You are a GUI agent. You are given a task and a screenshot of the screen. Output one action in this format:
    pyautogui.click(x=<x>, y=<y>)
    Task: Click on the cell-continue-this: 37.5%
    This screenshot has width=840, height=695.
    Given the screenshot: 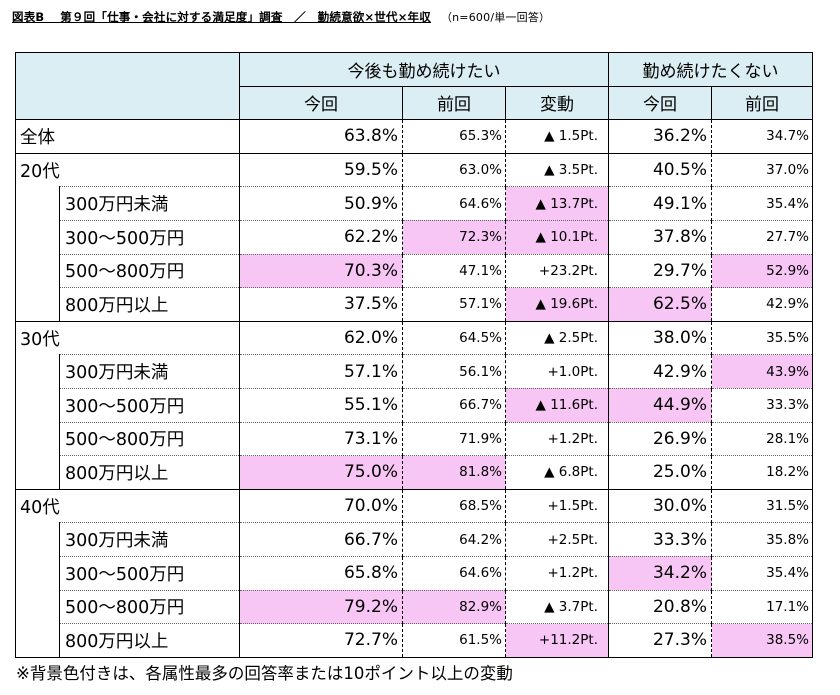 What is the action you would take?
    pyautogui.click(x=321, y=304)
    